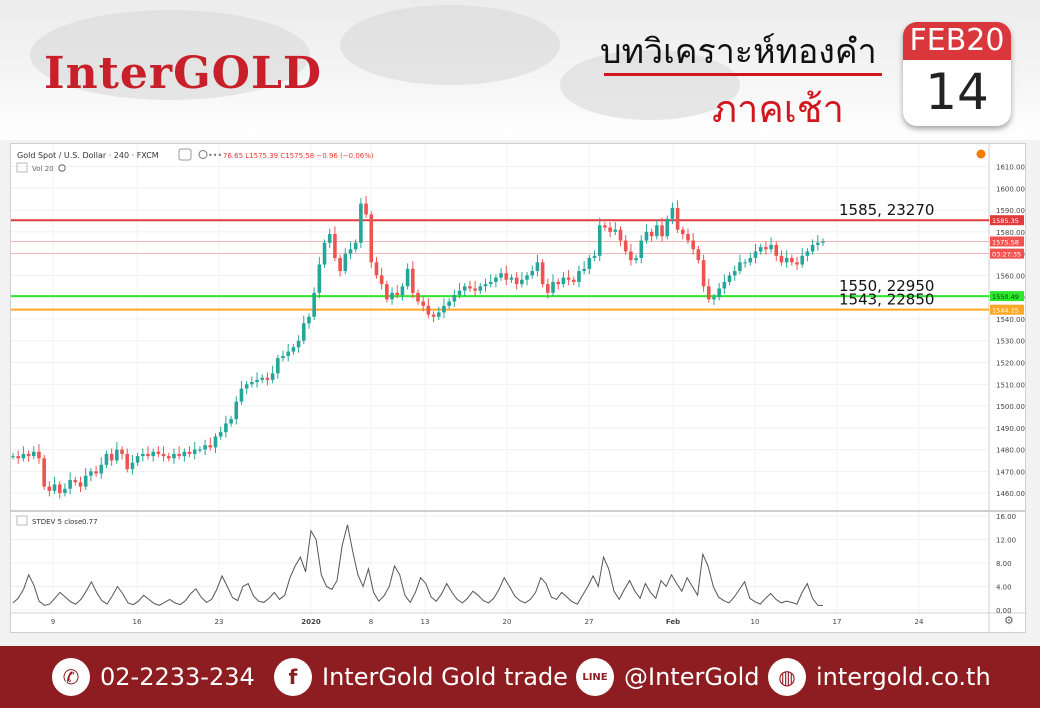  Describe the element at coordinates (298, 156) in the screenshot. I see `ohlc-header: 76.65 L1575.39 C1575.58 −0.96 (−0.06%)` at that location.